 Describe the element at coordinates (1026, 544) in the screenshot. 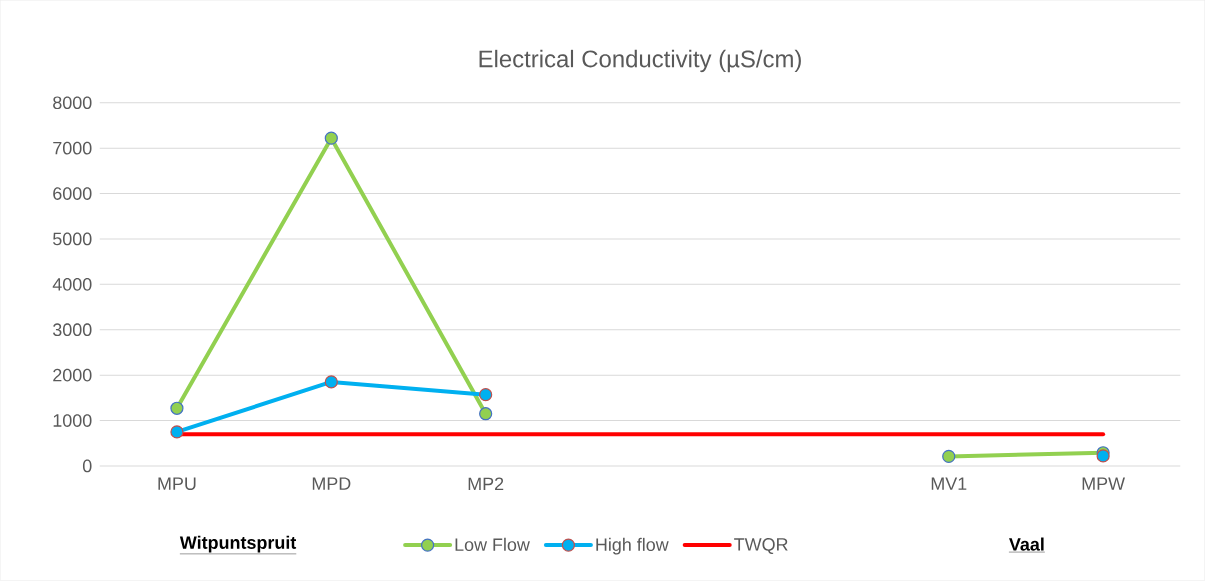

I see `text: Vaal` at that location.